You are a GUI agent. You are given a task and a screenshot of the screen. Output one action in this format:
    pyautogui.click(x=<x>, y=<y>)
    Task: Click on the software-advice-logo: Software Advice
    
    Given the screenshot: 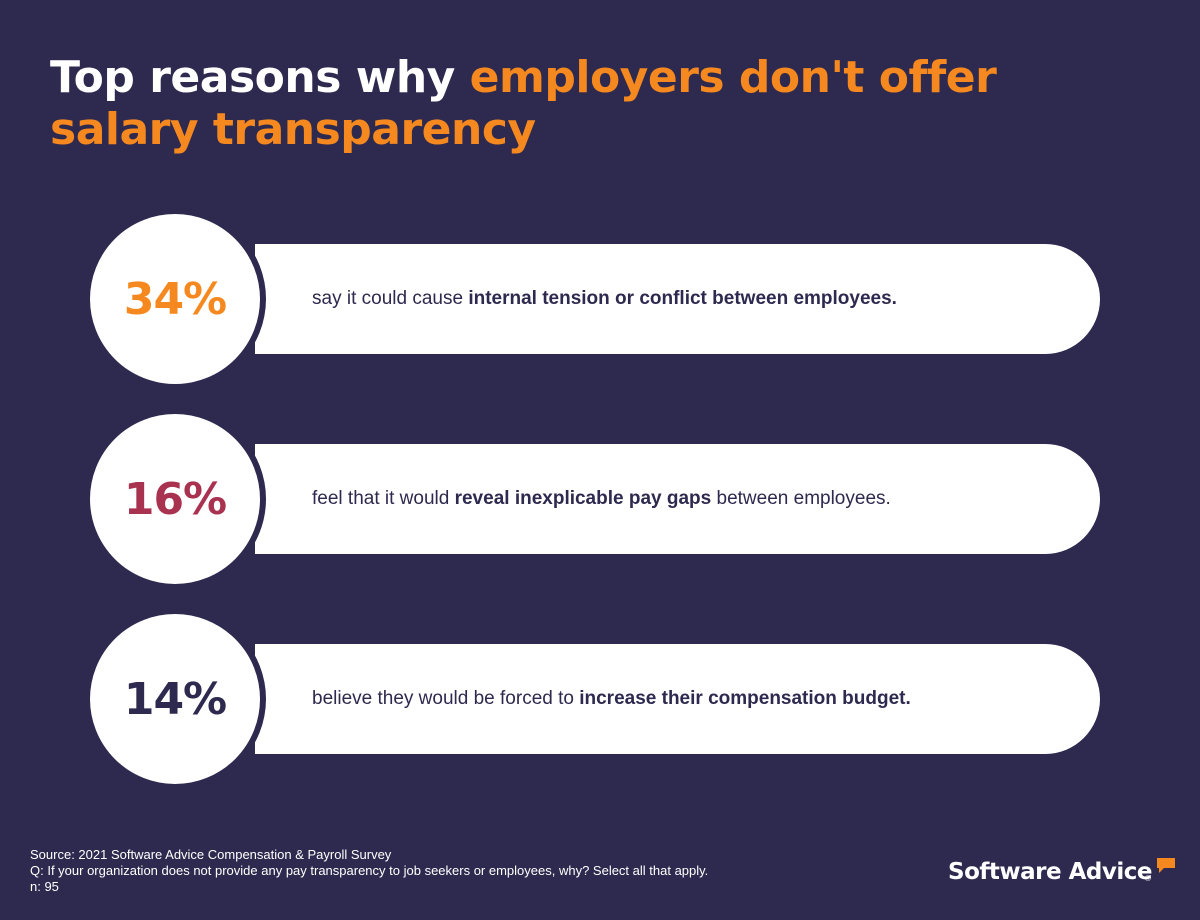 What is the action you would take?
    pyautogui.click(x=1062, y=873)
    